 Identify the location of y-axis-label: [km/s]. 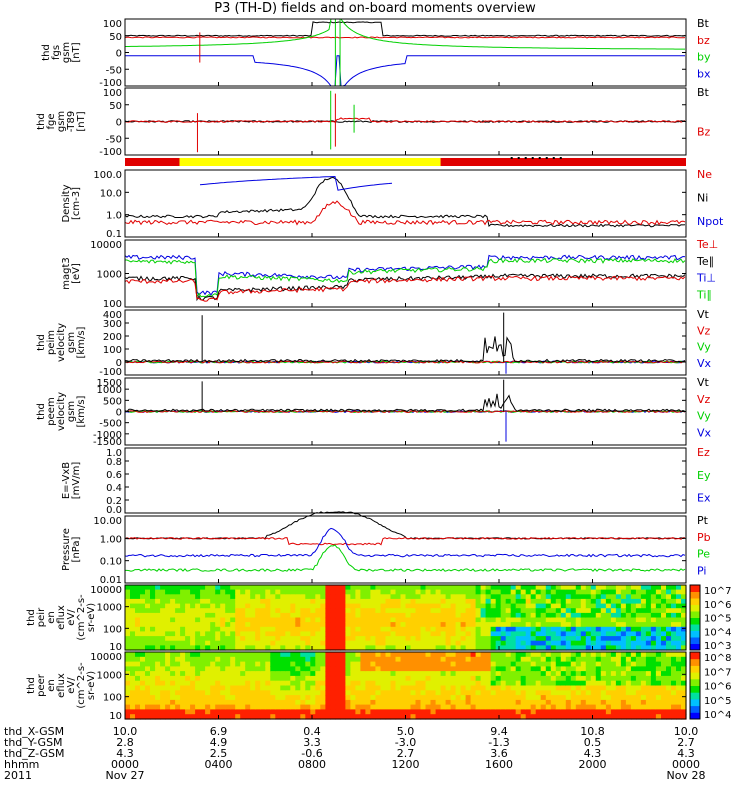
(81, 342).